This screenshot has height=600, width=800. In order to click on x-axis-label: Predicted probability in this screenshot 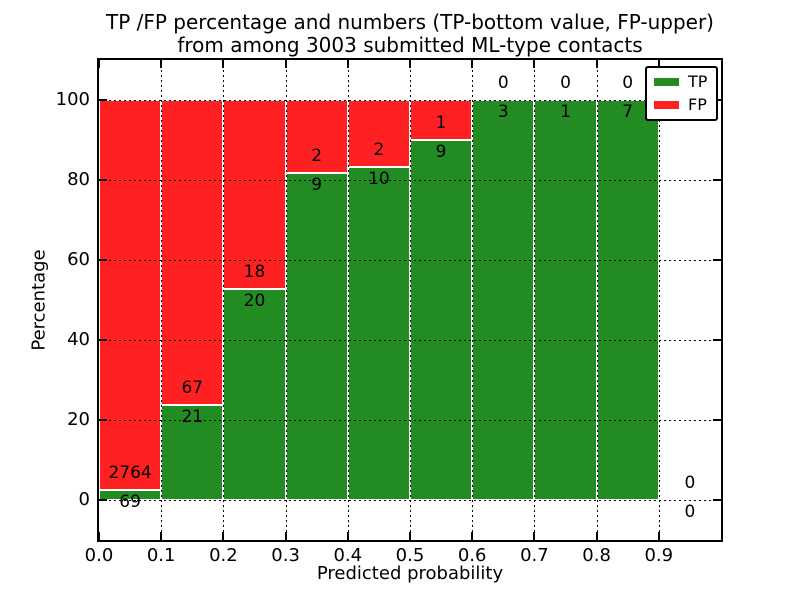, I will do `click(410, 573)`.